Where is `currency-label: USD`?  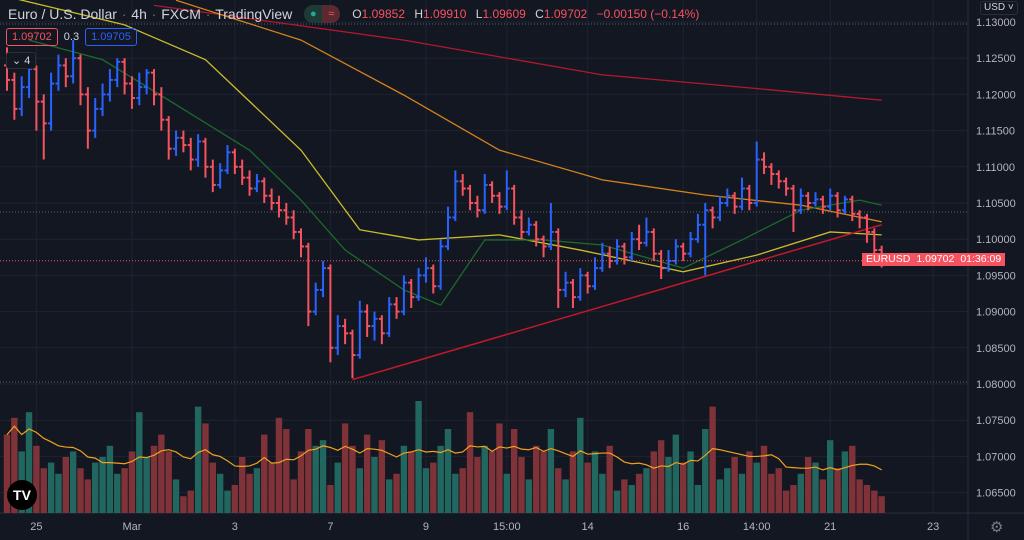
currency-label: USD is located at coordinates (995, 7).